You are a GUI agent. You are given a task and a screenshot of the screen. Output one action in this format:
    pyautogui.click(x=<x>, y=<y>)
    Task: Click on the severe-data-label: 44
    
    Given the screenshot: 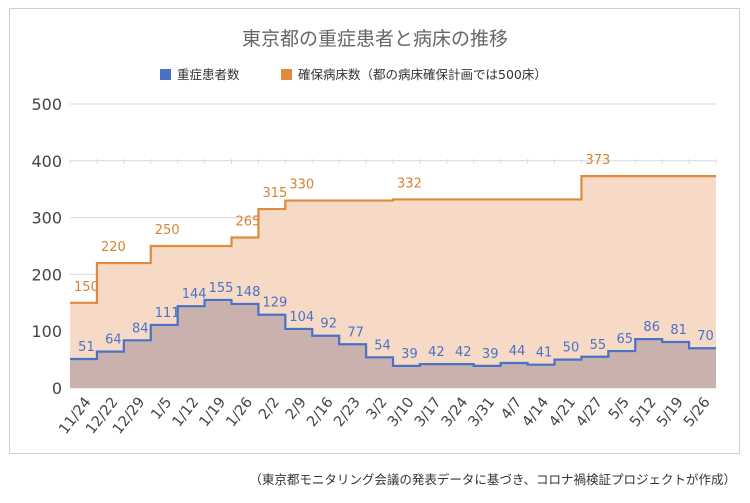 What is the action you would take?
    pyautogui.click(x=517, y=351)
    